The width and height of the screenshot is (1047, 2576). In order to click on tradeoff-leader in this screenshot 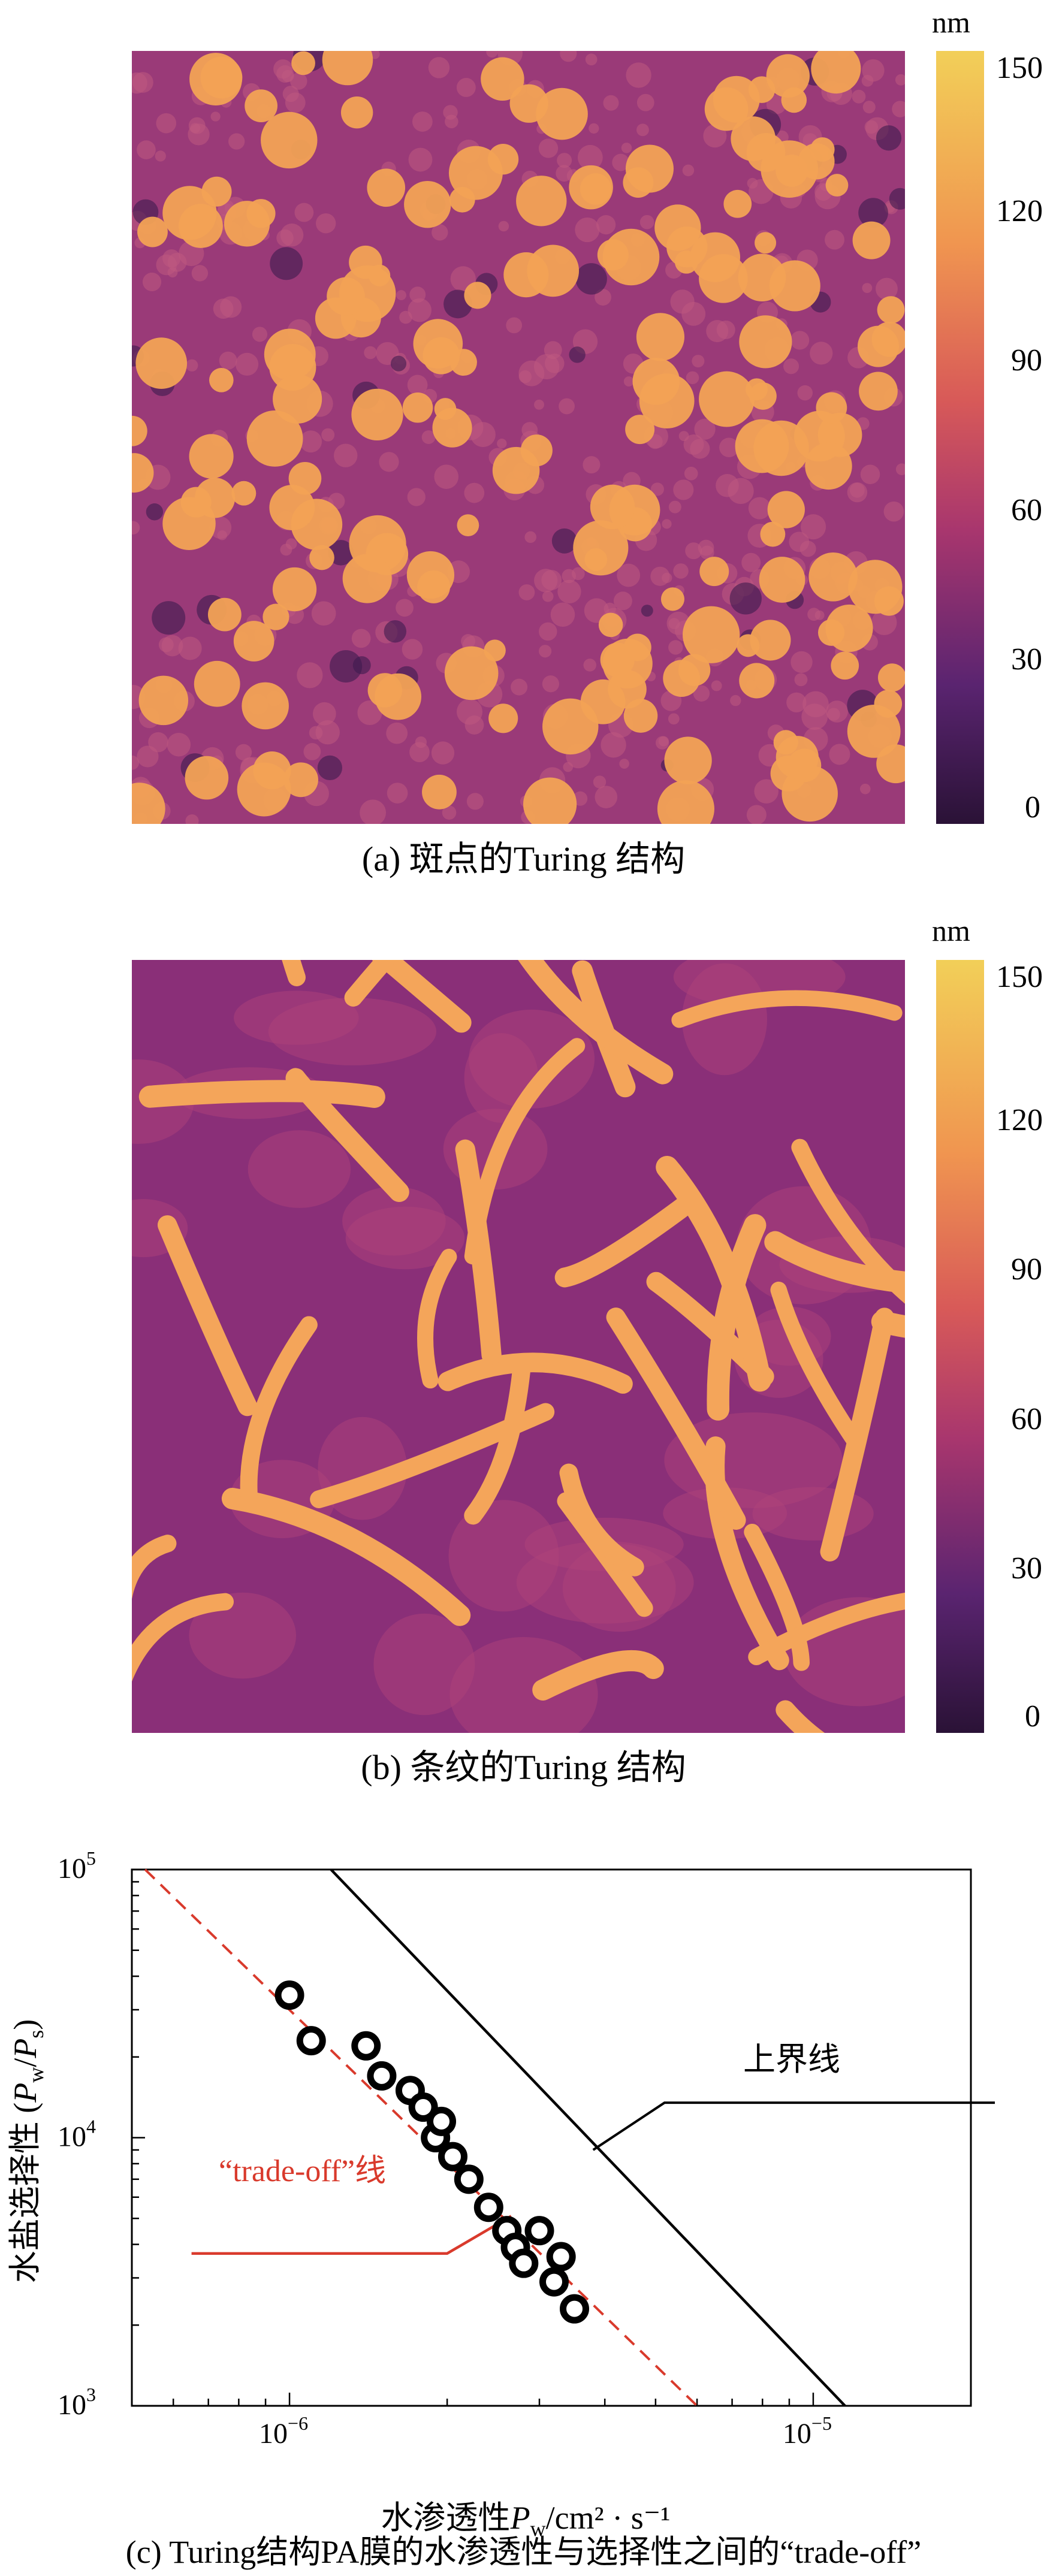, I will do `click(351, 2235)`.